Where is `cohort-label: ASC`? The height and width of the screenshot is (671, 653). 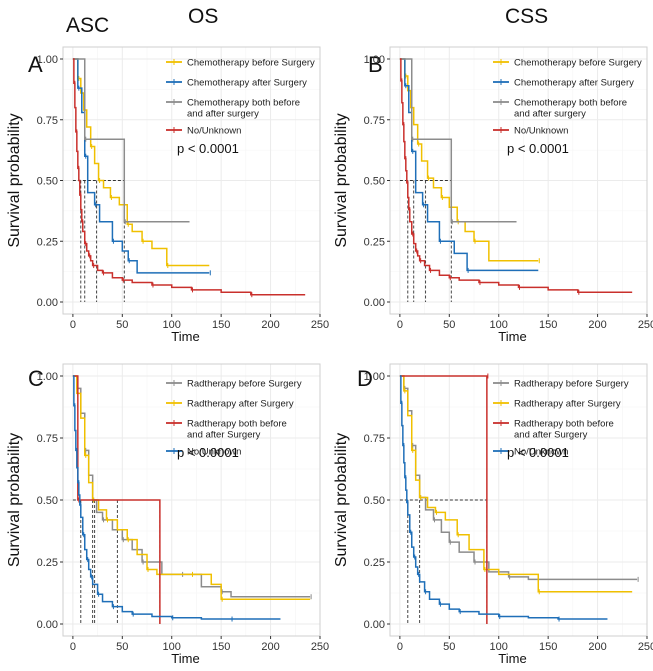
cohort-label: ASC is located at coordinates (88, 25).